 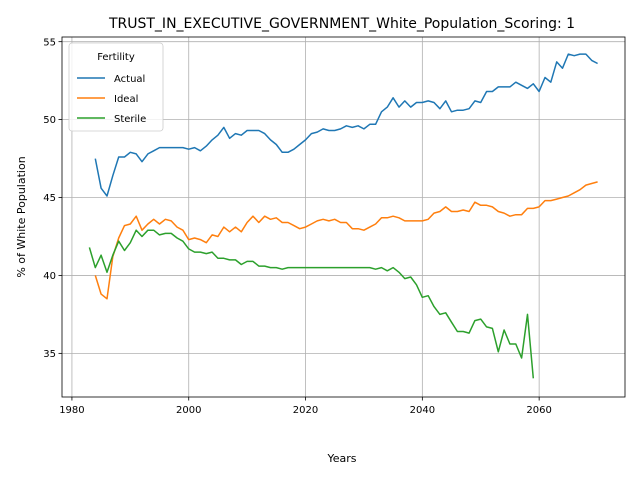 What do you see at coordinates (188, 410) in the screenshot?
I see `x-tick-label: 2000` at bounding box center [188, 410].